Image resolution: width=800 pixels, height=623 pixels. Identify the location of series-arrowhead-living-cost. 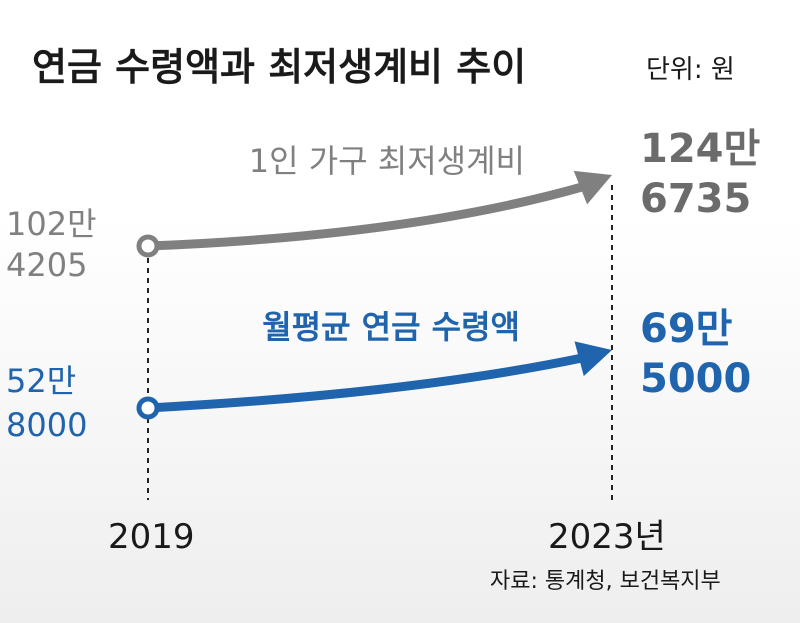
(592, 187).